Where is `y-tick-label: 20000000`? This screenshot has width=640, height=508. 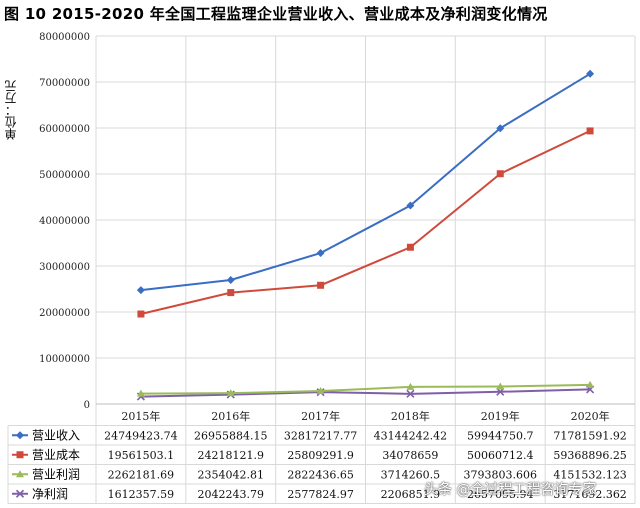 y-tick-label: 20000000 is located at coordinates (64, 313).